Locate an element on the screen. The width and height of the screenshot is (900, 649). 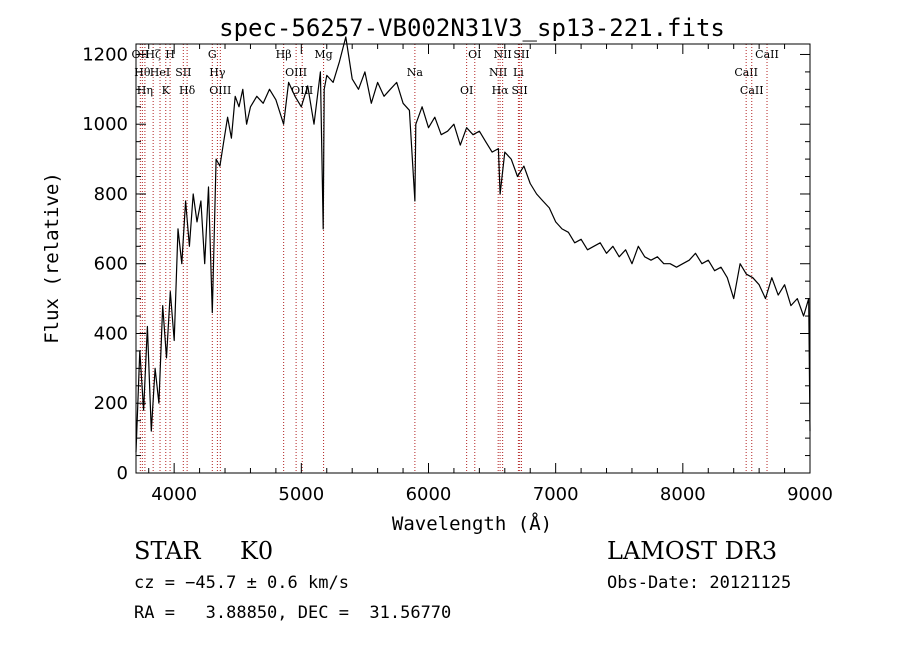
y-tick-label: 400 is located at coordinates (111, 333).